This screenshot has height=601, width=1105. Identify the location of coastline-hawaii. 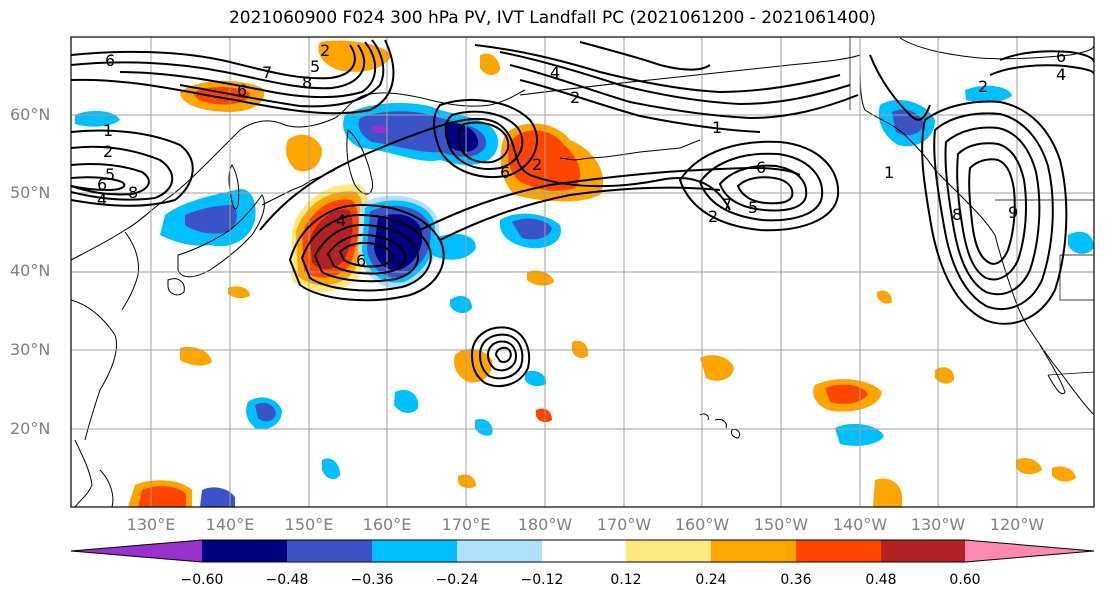
(720, 426).